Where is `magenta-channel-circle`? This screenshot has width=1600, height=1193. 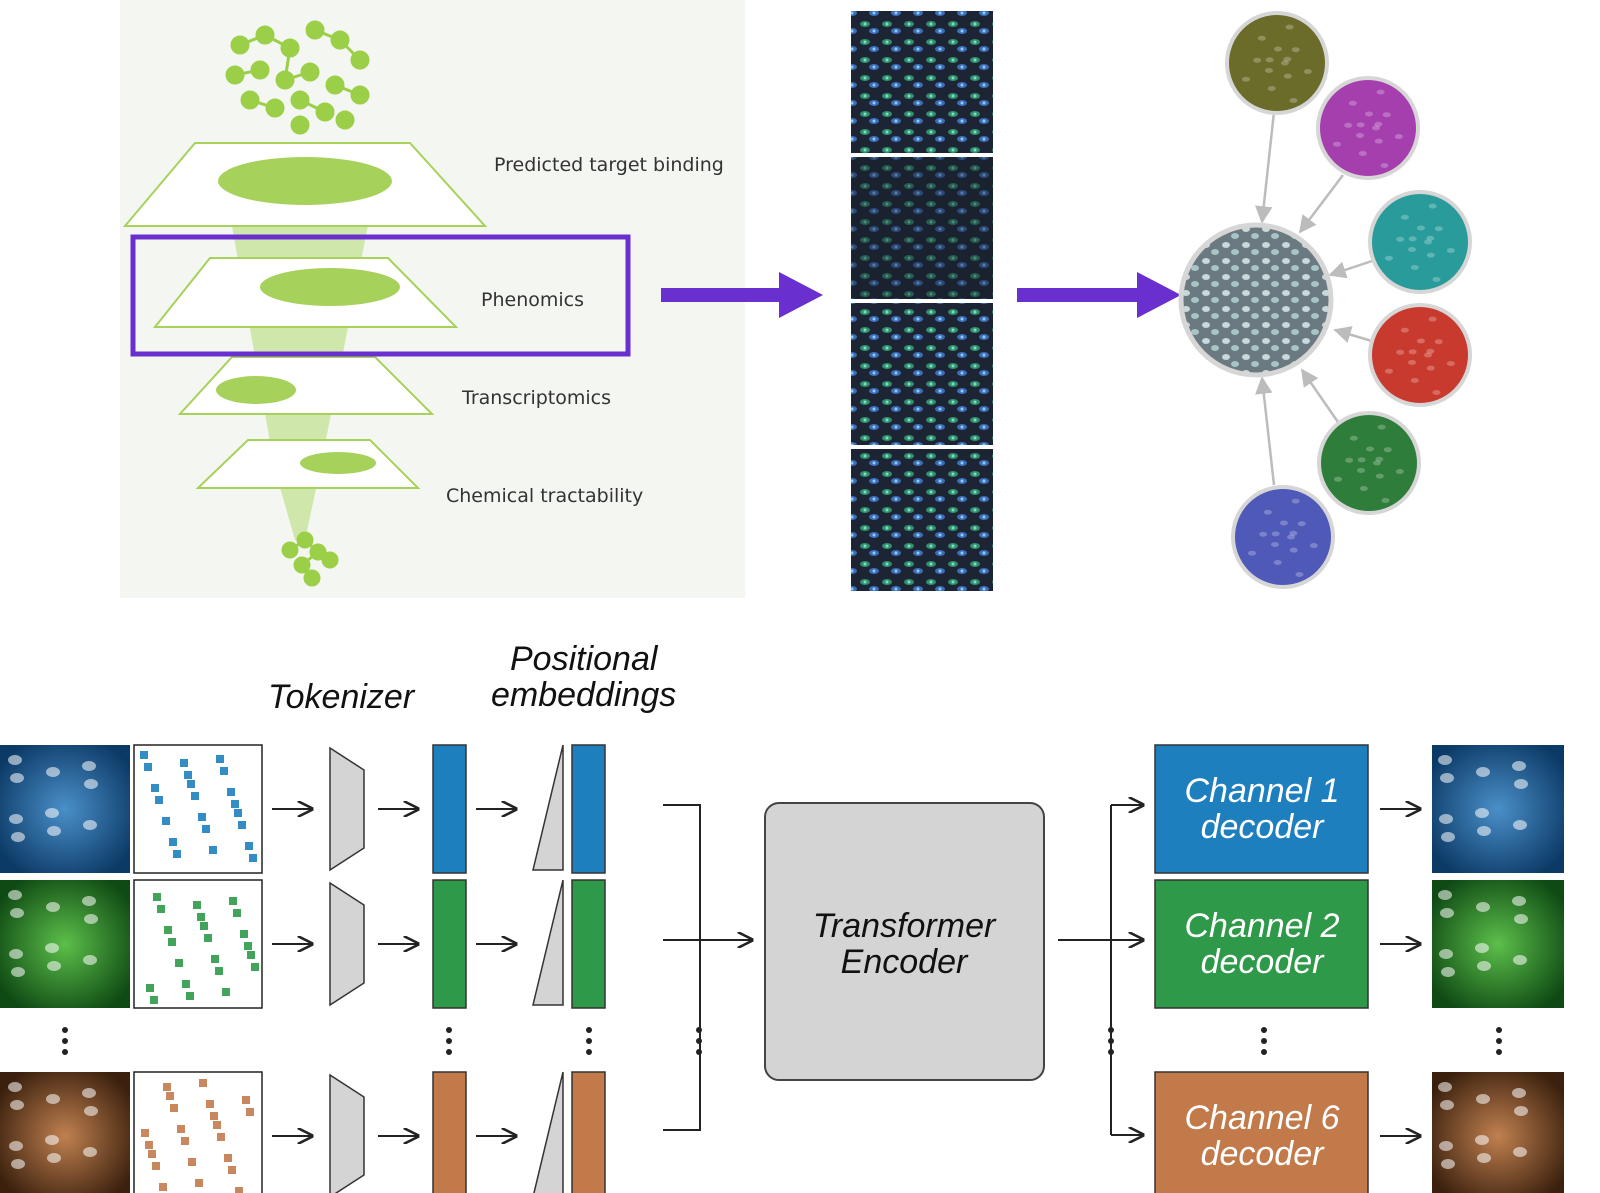 magenta-channel-circle is located at coordinates (1368, 128).